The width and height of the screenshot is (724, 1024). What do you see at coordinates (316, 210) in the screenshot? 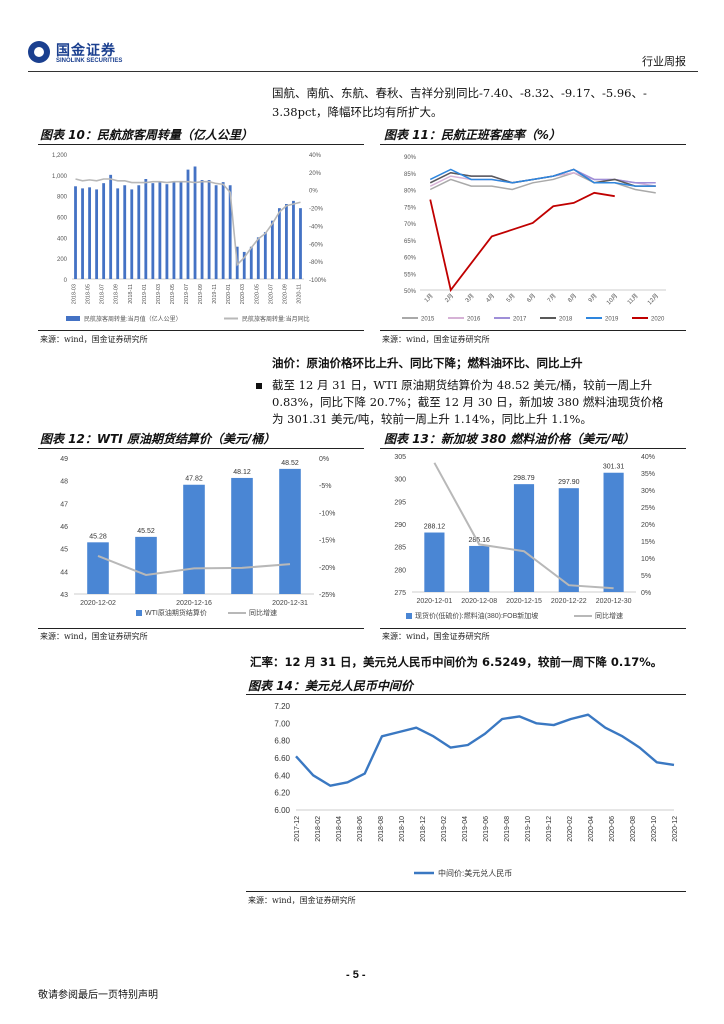
I see `y-right-tick-label: -20%` at bounding box center [316, 210].